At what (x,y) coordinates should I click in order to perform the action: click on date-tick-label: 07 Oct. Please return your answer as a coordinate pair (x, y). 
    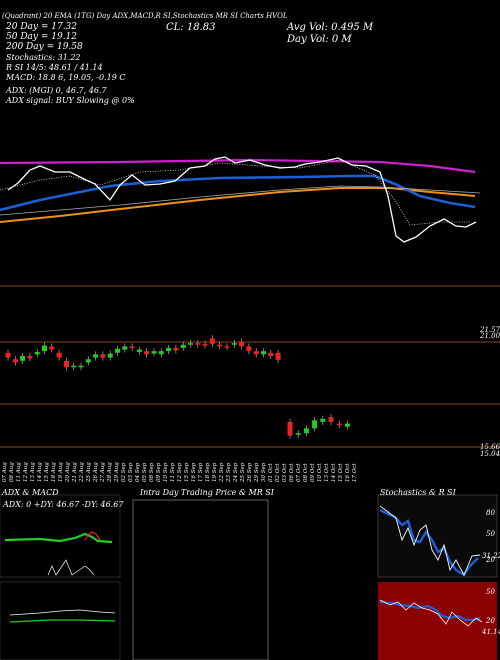
    Looking at the image, I should click on (299, 472).